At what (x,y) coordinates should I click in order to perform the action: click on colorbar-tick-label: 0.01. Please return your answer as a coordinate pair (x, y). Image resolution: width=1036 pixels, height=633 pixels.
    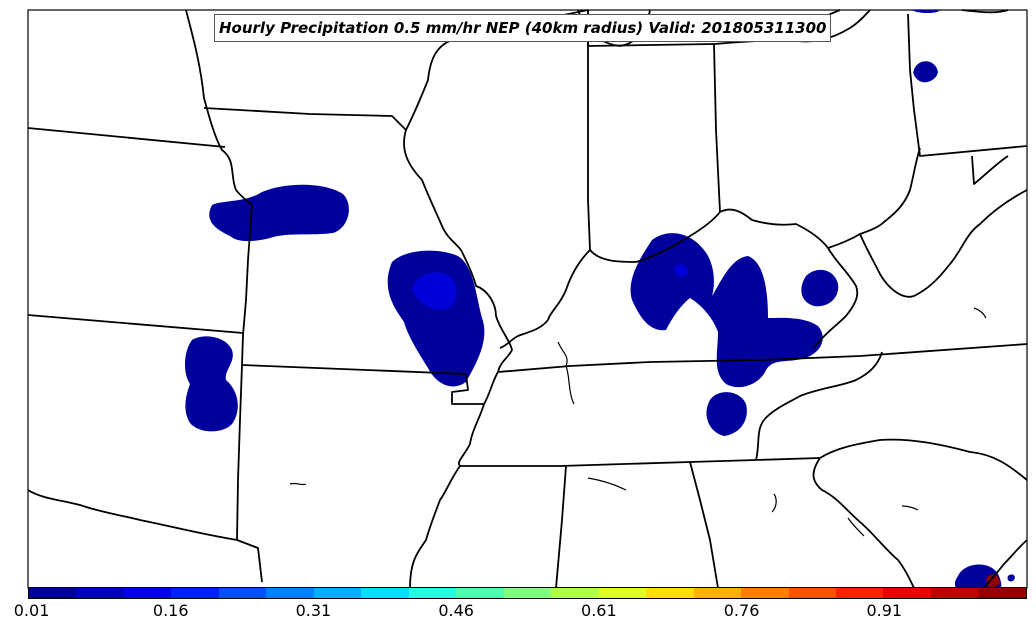
    Looking at the image, I should click on (31, 610).